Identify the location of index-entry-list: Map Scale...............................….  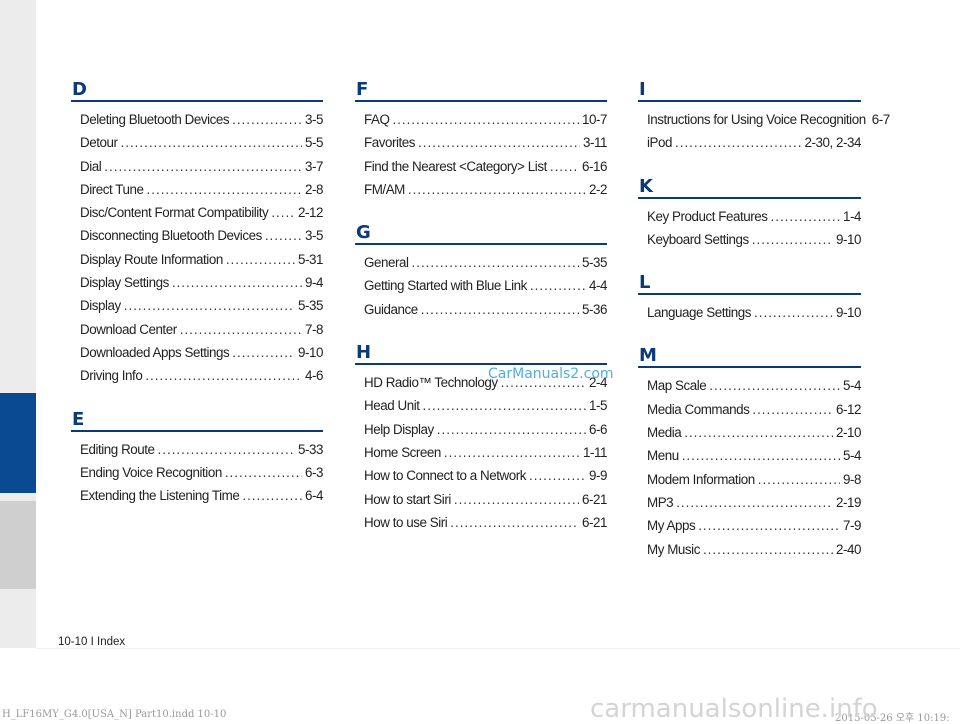
(749, 464).